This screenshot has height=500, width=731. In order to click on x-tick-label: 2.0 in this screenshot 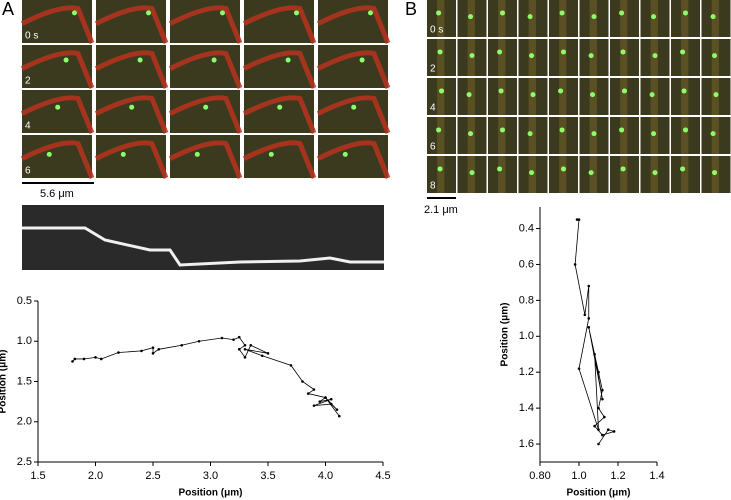, I will do `click(95, 476)`.